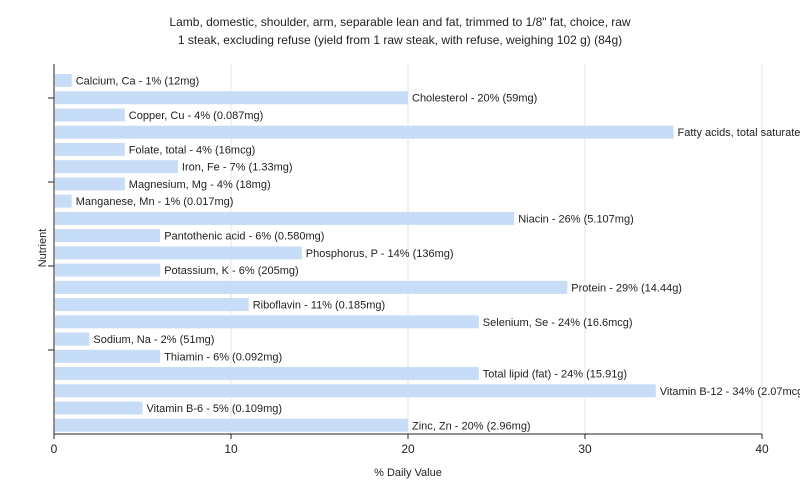 The image size is (800, 500). Describe the element at coordinates (319, 306) in the screenshot. I see `bar-label-13: Riboflavin - 11% (0.185mg)` at that location.